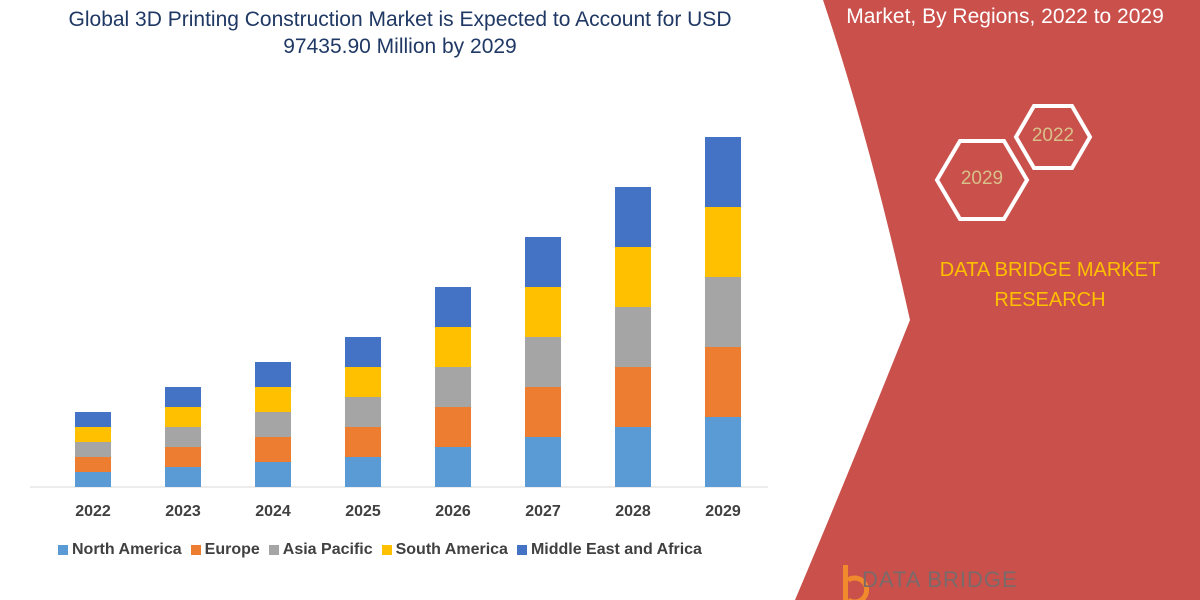 This screenshot has width=1200, height=600. I want to click on hexagon-2022-shape, so click(1053, 137).